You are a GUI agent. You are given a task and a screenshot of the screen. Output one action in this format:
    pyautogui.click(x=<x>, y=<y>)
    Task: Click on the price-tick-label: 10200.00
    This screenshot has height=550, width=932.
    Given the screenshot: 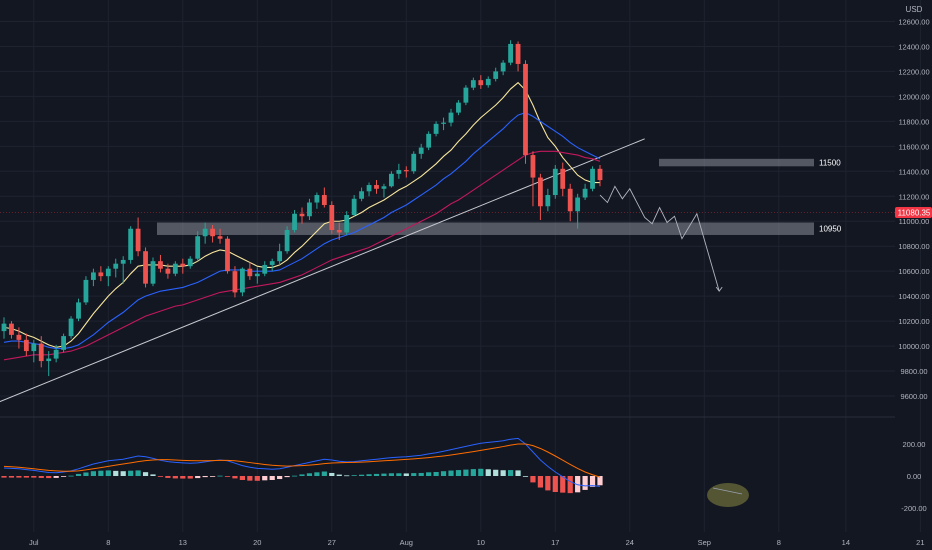 What is the action you would take?
    pyautogui.click(x=913, y=321)
    